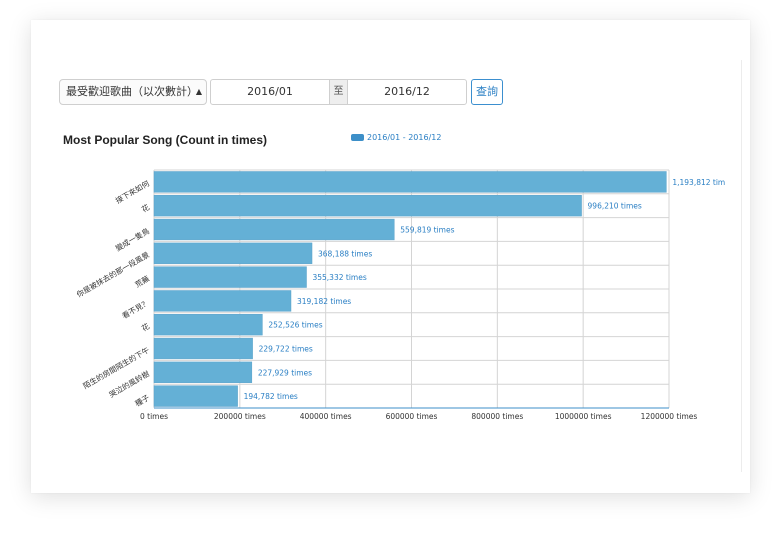 The height and width of the screenshot is (534, 781). What do you see at coordinates (615, 206) in the screenshot?
I see `bar-value-label: 996,210 times` at bounding box center [615, 206].